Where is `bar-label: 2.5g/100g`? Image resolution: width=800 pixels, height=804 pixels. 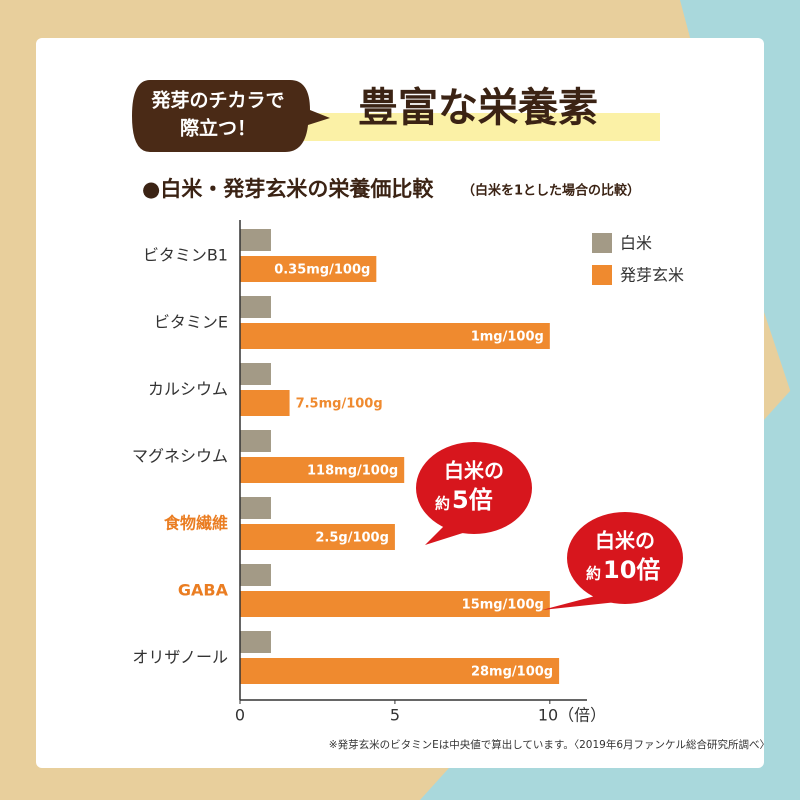 bar-label: 2.5g/100g is located at coordinates (352, 538).